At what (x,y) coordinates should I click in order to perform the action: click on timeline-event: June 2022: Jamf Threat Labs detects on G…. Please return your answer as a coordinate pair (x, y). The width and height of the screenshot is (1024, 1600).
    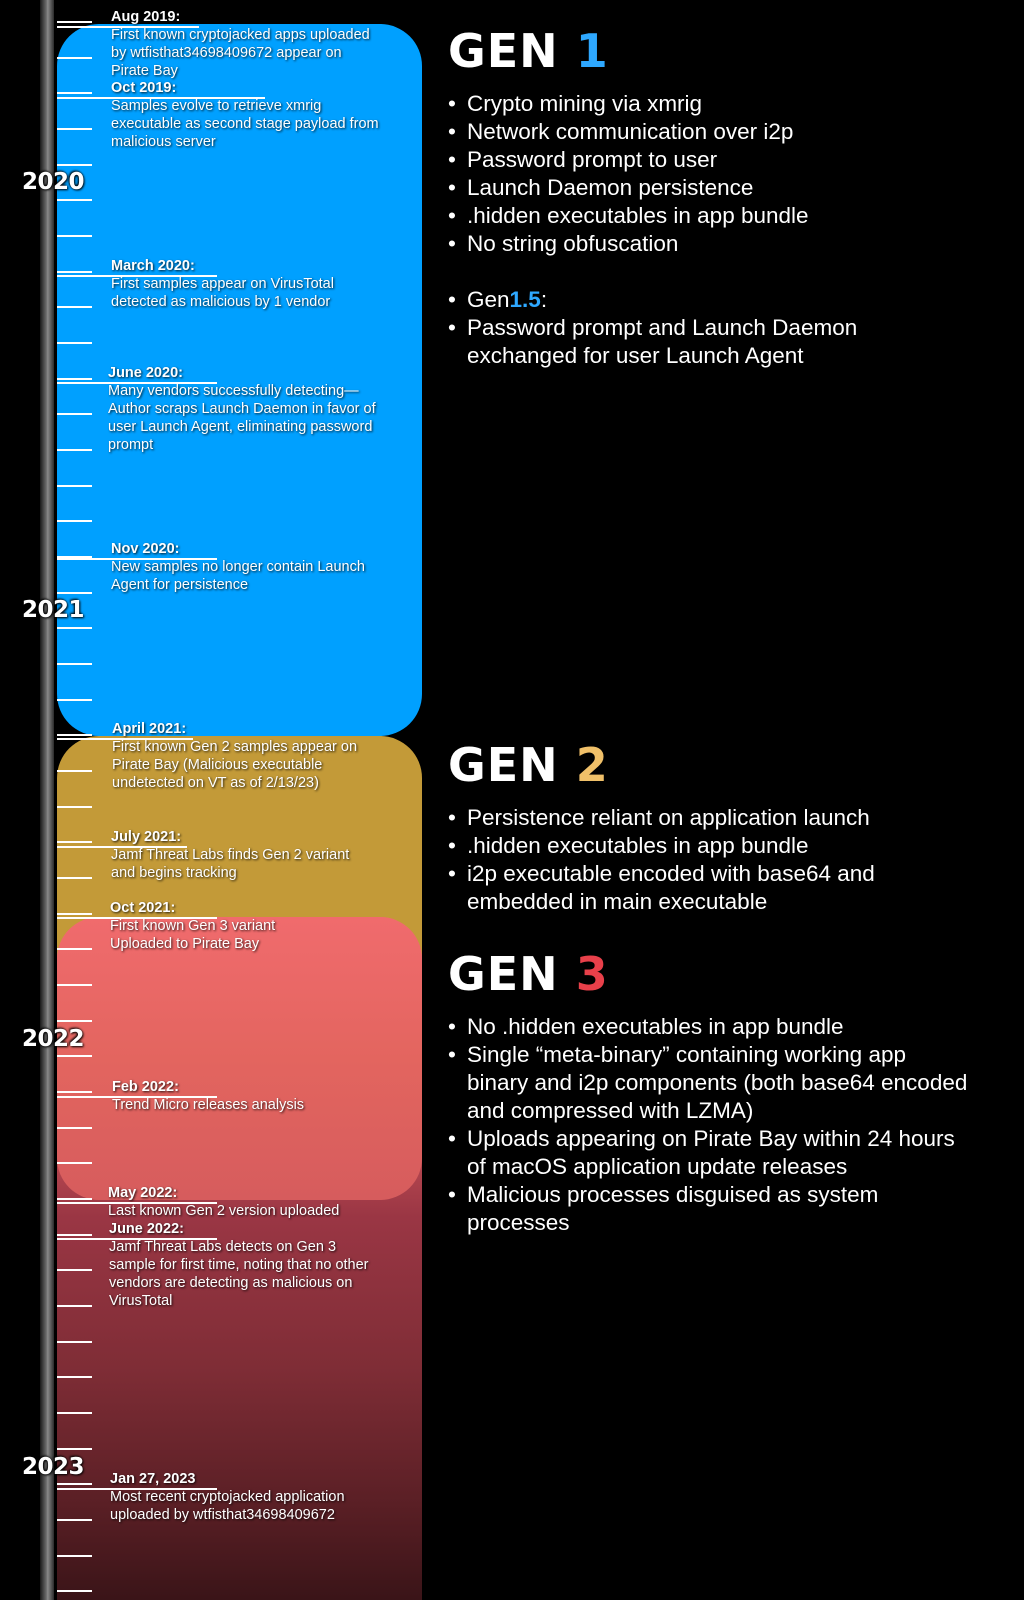
    Looking at the image, I should click on (213, 1265).